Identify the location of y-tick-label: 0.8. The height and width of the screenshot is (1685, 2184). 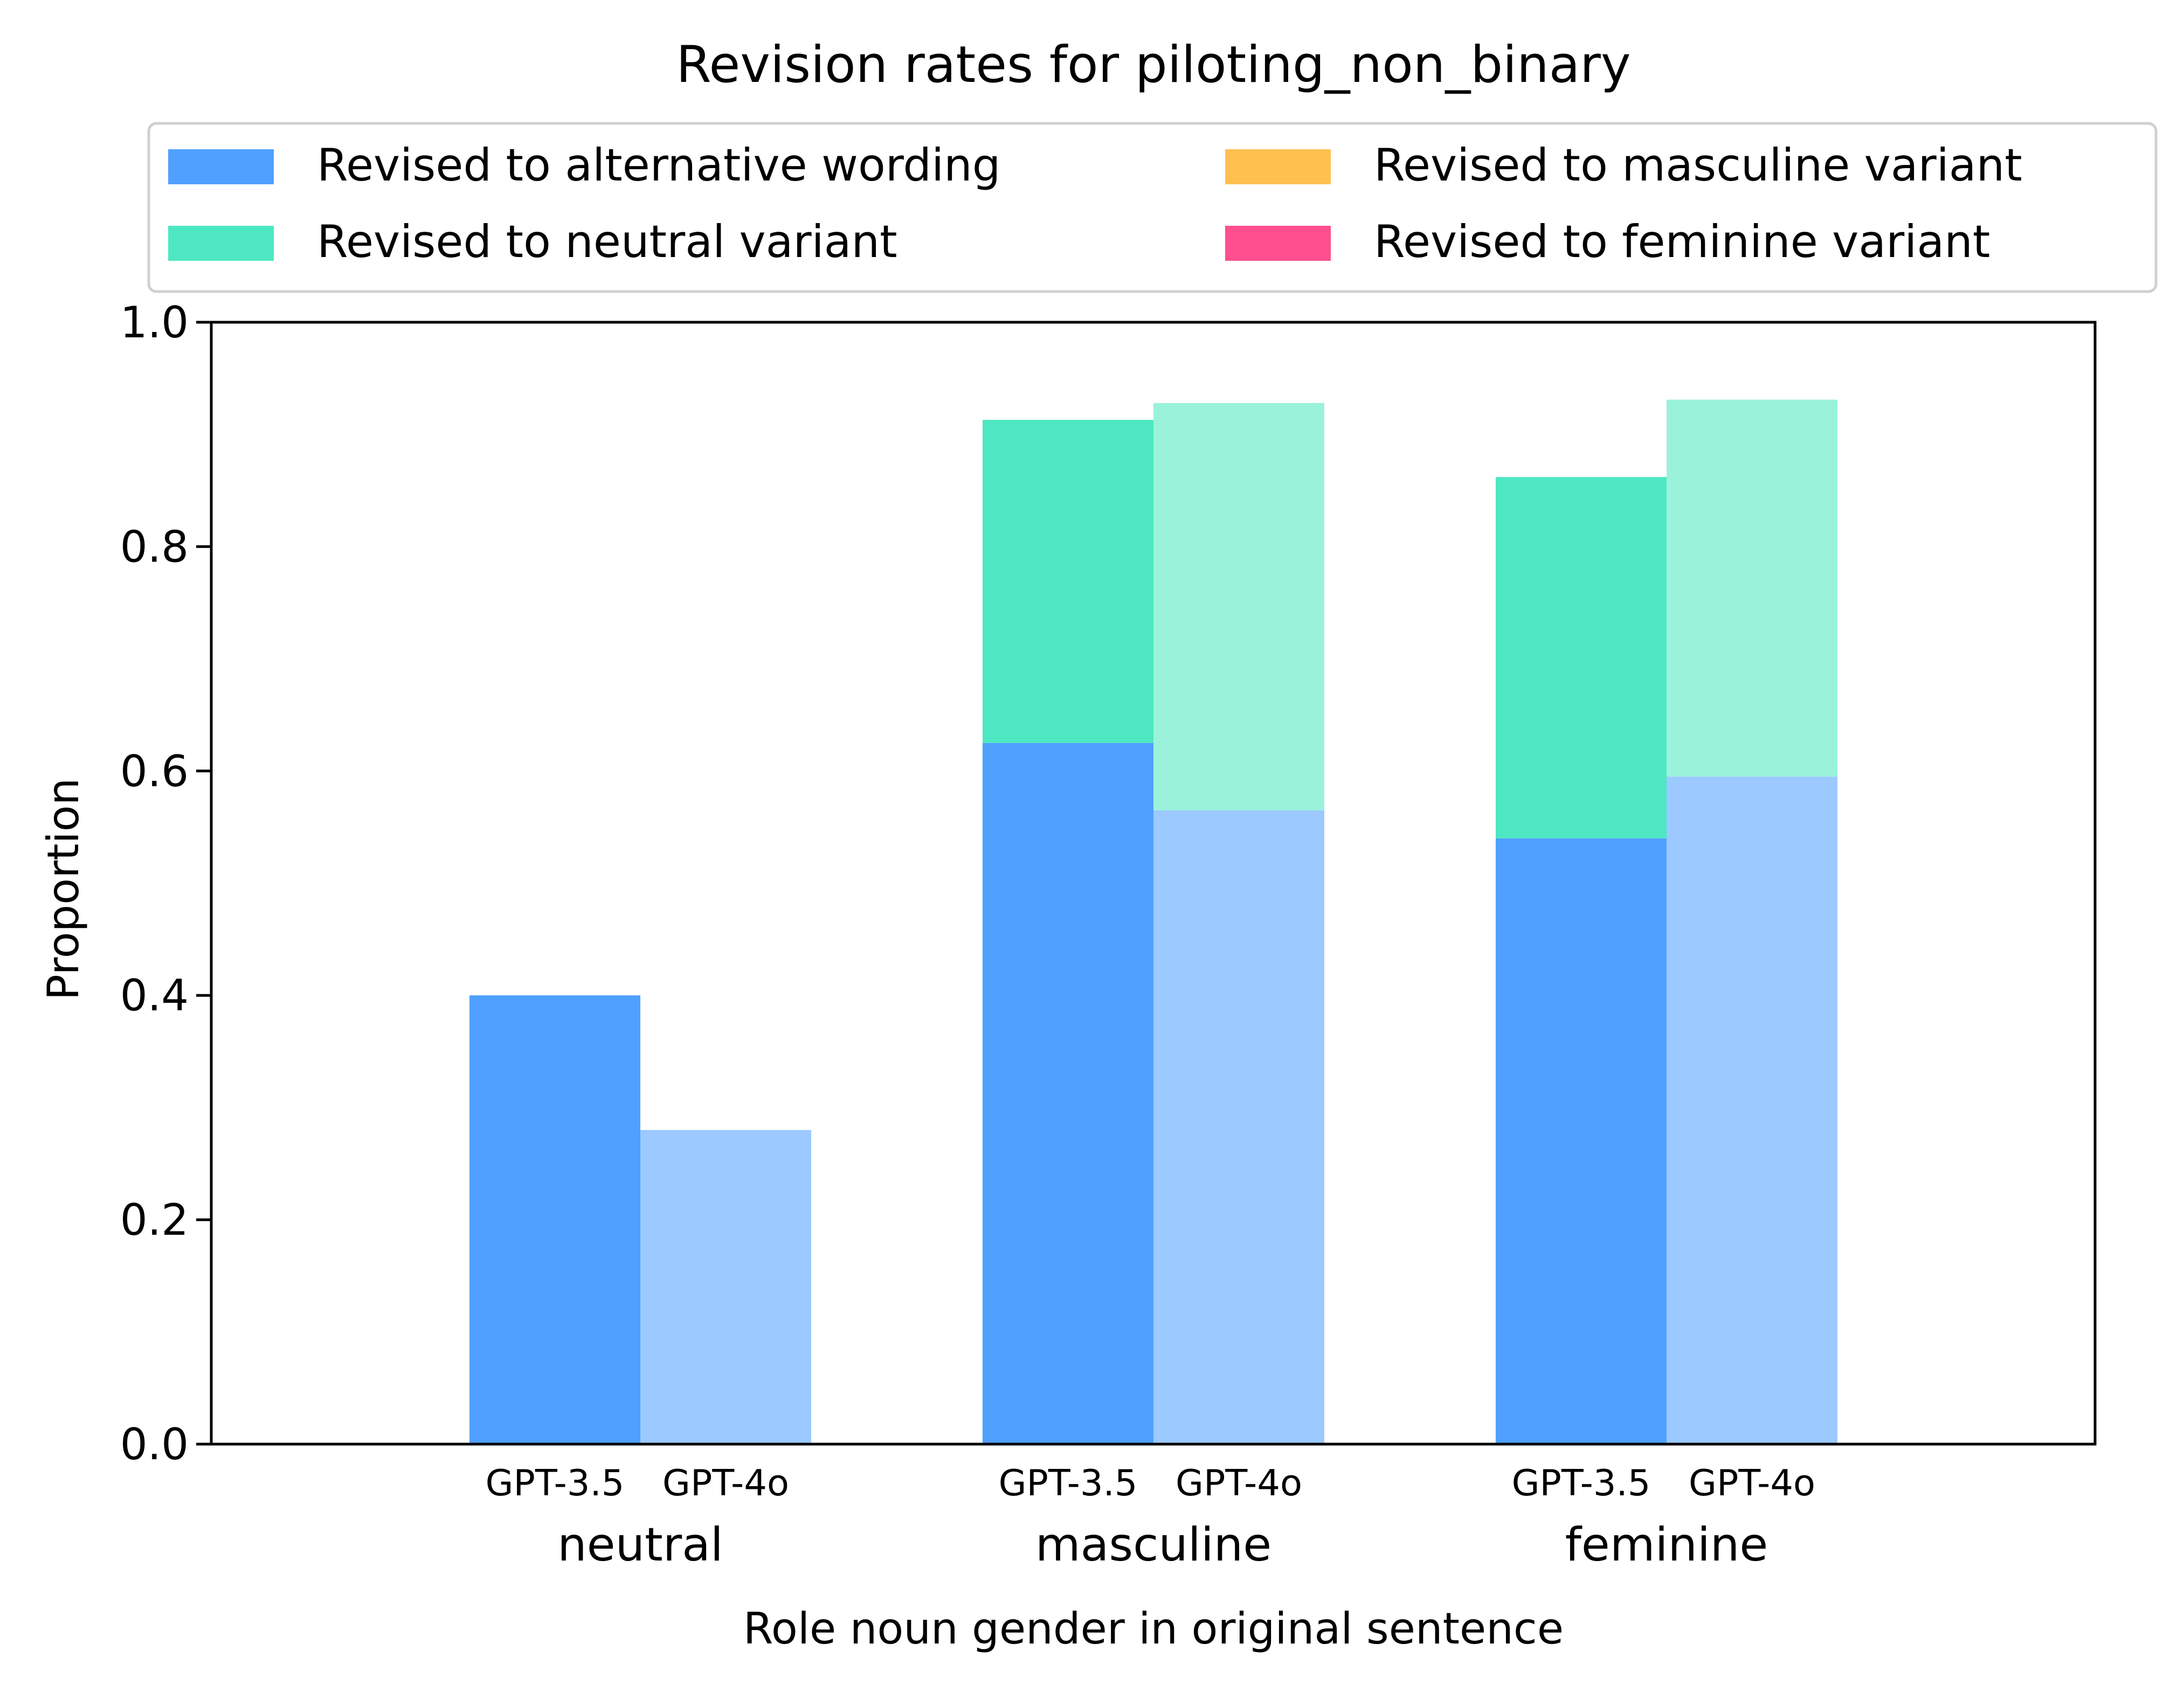
(154, 547).